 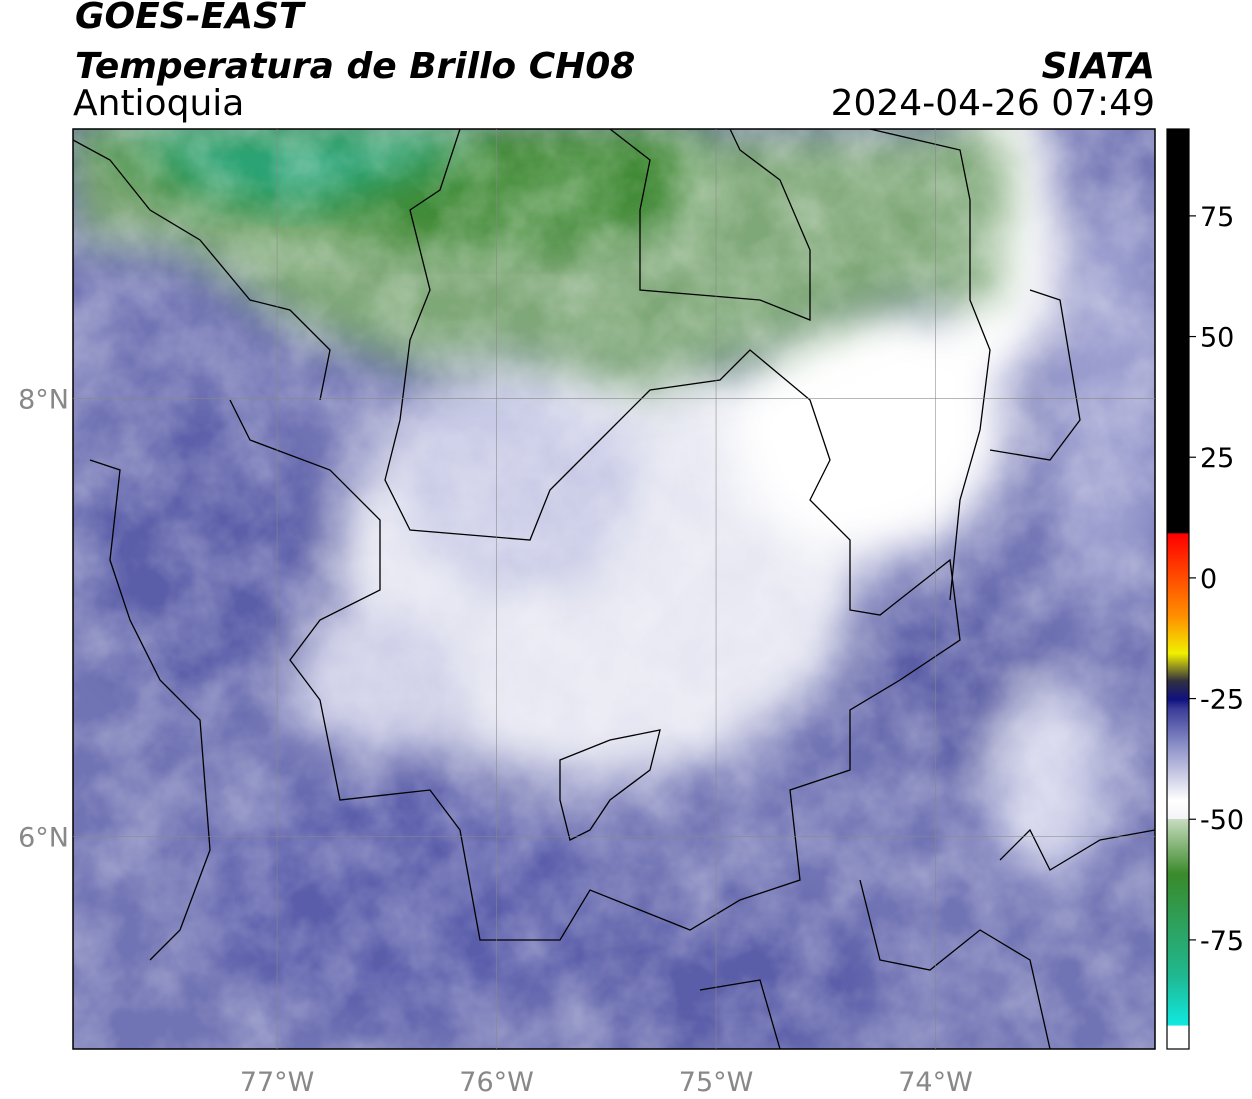 I want to click on x-tick-label: 74°W, so click(x=935, y=1082).